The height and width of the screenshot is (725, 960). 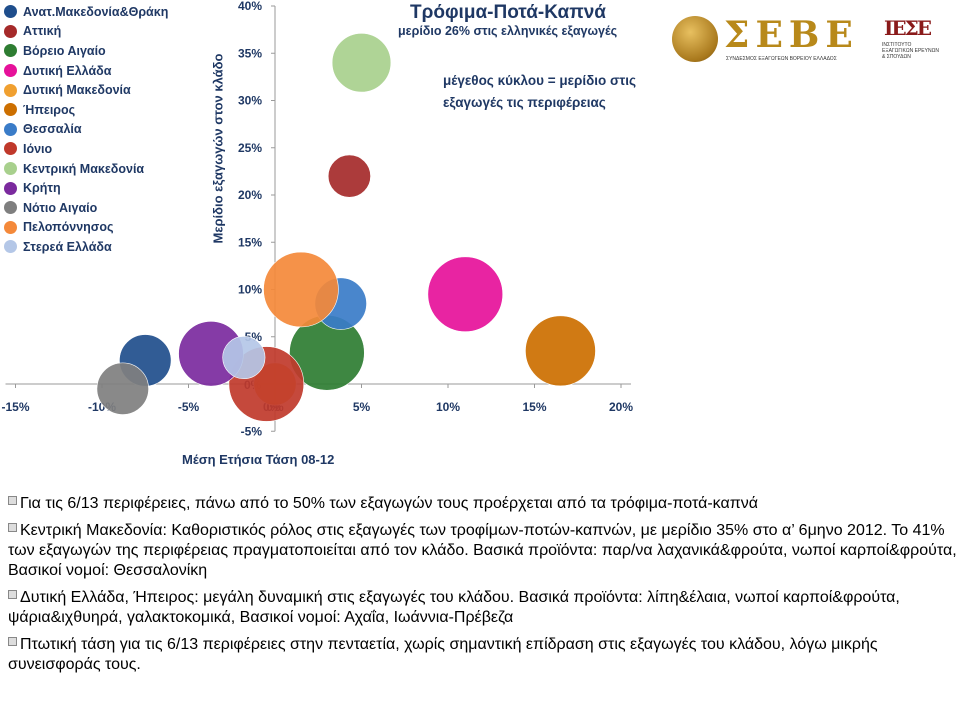 I want to click on legend-item: Ιόνιο, so click(x=91, y=149).